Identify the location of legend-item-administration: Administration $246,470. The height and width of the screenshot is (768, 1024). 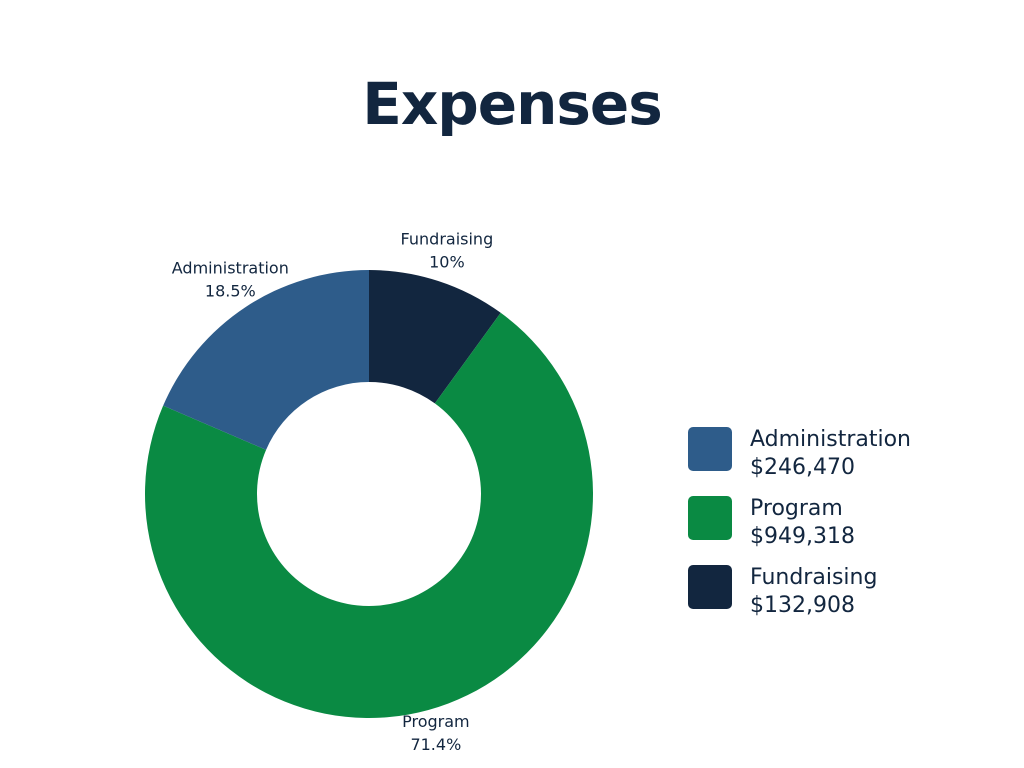
(848, 460).